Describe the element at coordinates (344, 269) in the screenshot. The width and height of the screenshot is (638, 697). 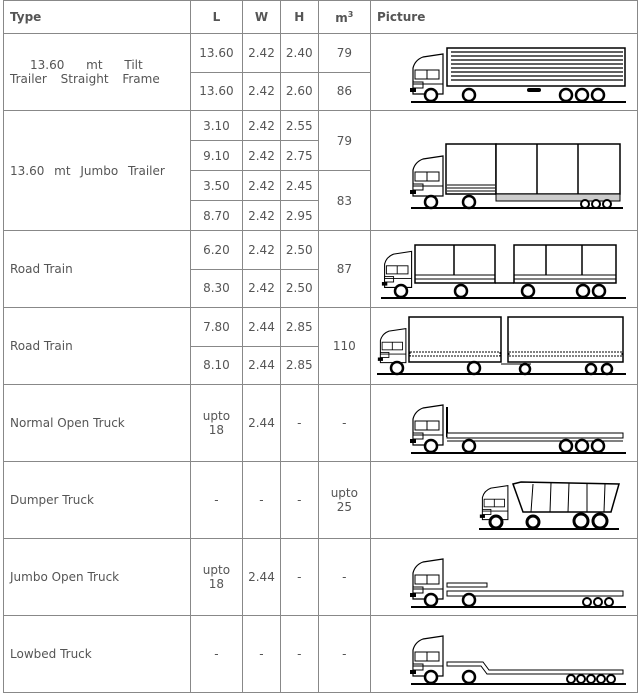
I see `volume-cell: 87` at that location.